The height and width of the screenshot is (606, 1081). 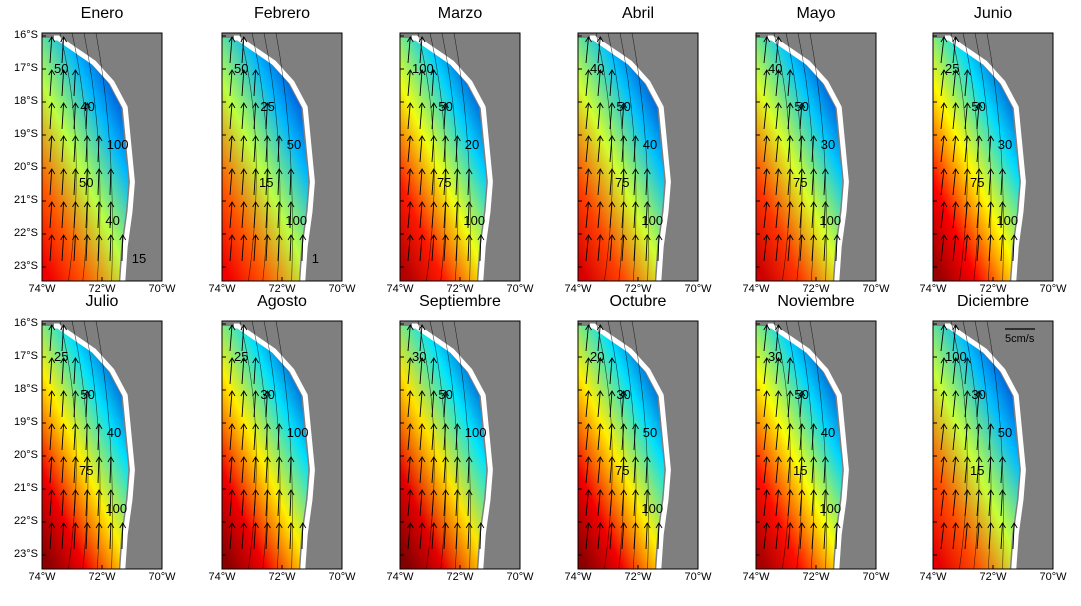 What do you see at coordinates (61, 356) in the screenshot?
I see `contour-label: 25` at bounding box center [61, 356].